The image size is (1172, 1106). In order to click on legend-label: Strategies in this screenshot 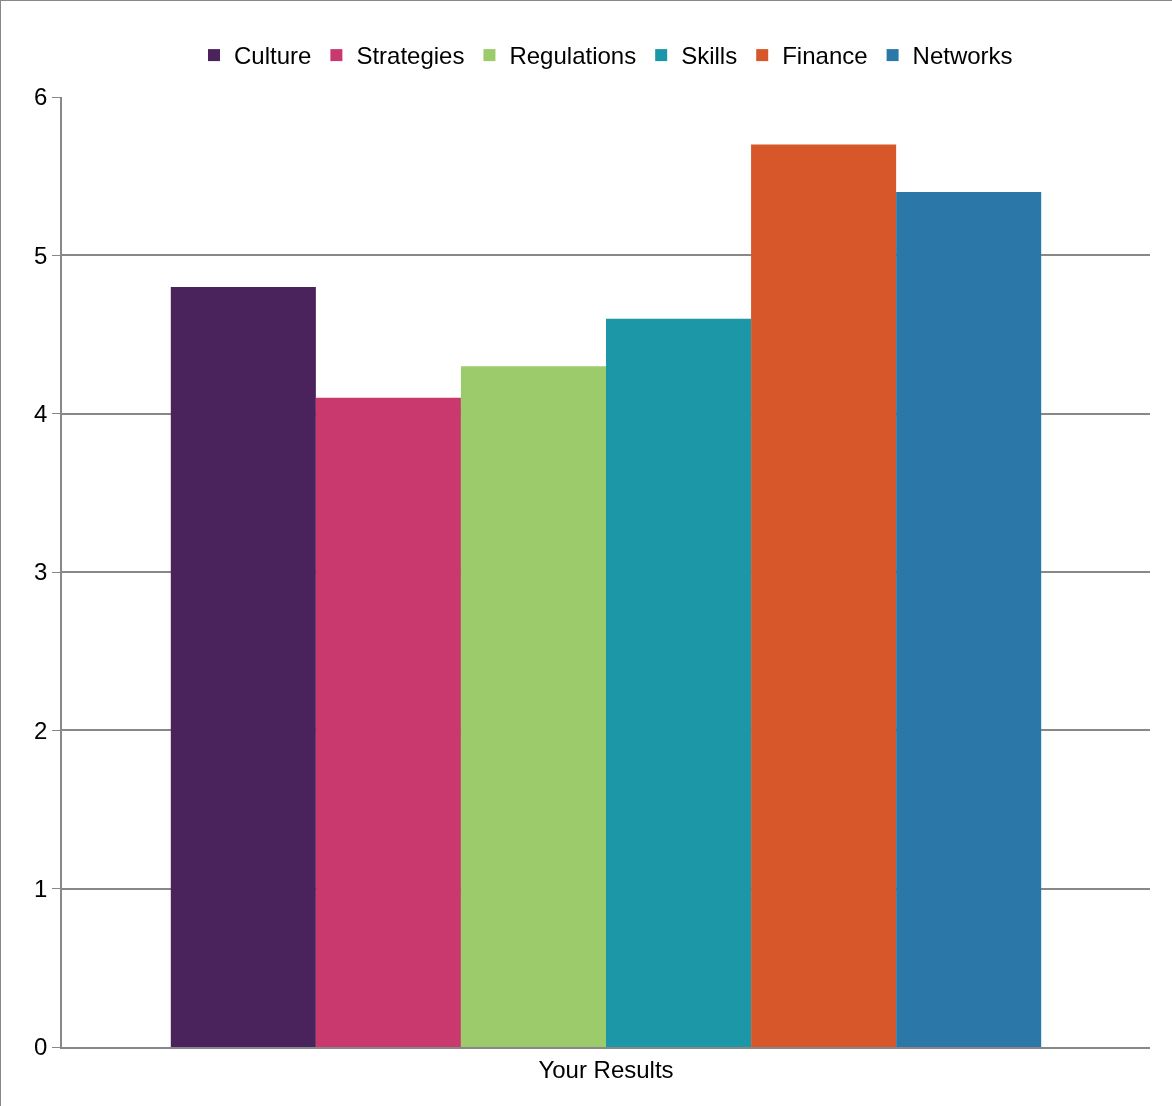, I will do `click(410, 56)`.